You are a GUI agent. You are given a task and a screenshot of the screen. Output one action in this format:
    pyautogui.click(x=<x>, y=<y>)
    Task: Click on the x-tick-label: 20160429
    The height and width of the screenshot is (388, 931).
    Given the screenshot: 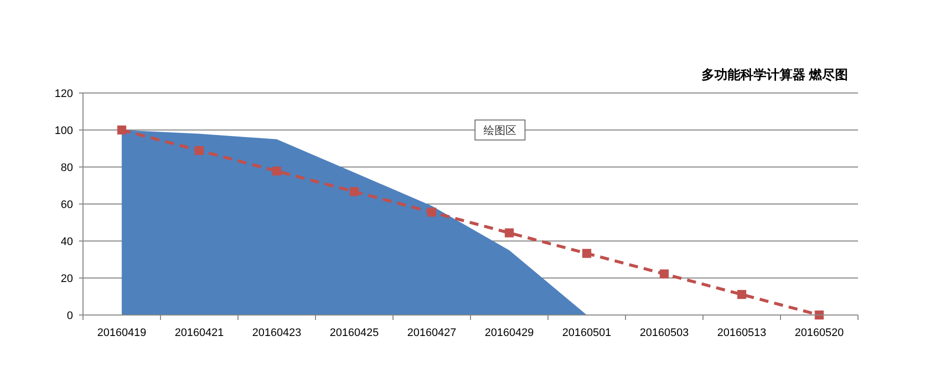 What is the action you would take?
    pyautogui.click(x=509, y=333)
    